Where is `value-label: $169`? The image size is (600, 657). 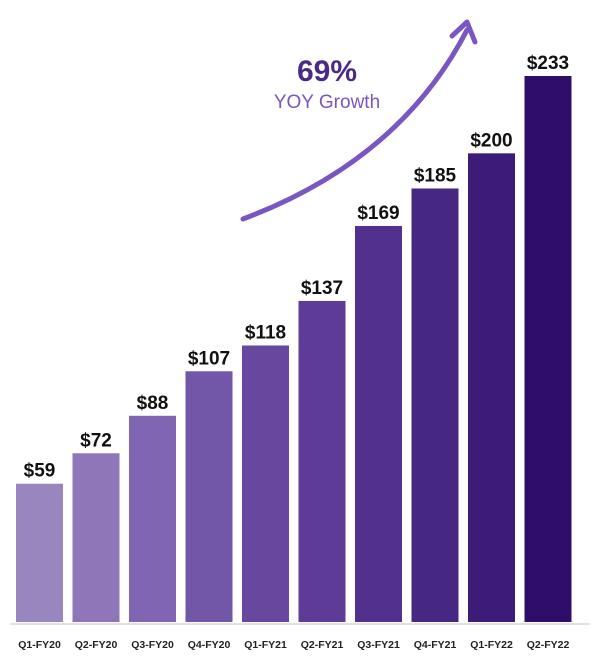
value-label: $169 is located at coordinates (378, 213).